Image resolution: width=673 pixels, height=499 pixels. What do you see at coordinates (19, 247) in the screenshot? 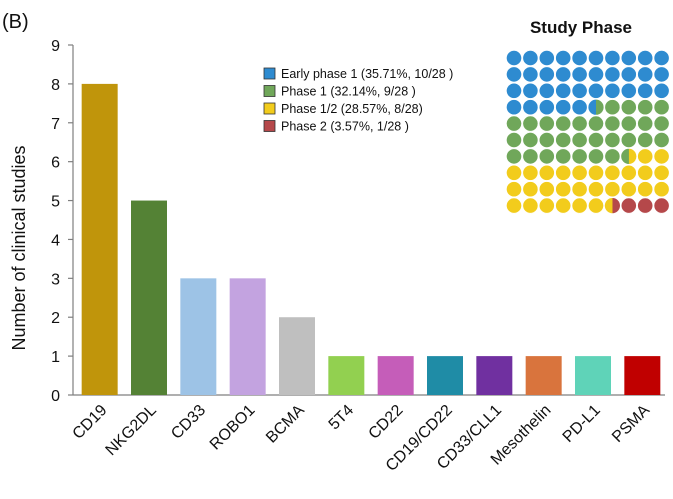
I see `y-axis-label: Number of clinical studies` at bounding box center [19, 247].